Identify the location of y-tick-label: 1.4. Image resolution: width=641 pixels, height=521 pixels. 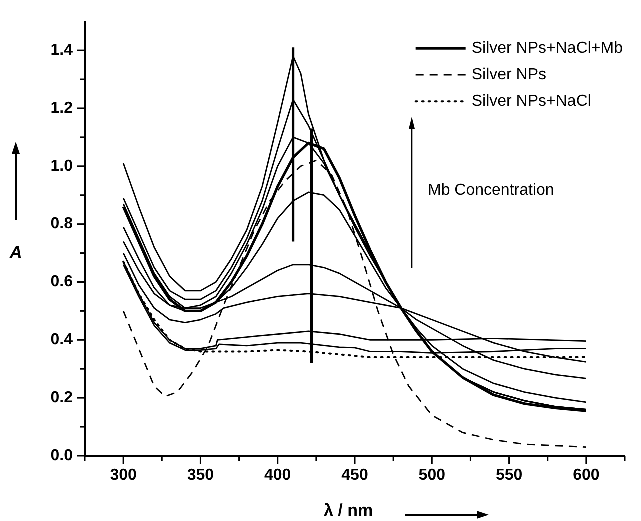
(62, 50).